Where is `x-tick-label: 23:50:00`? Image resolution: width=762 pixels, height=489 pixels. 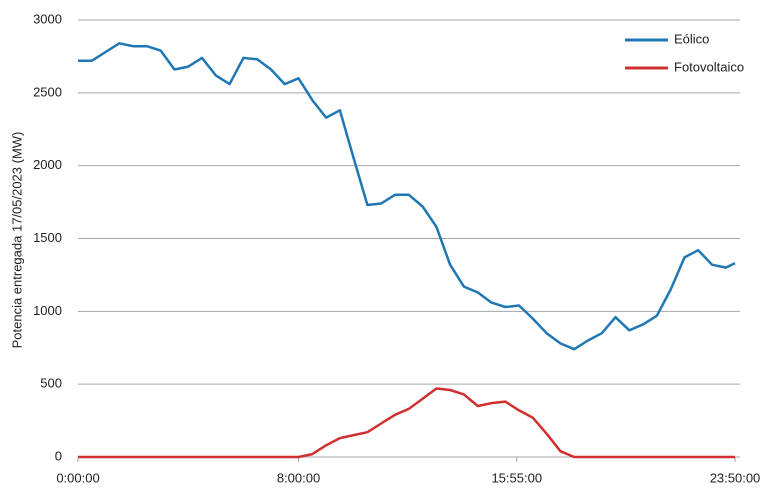 x-tick-label: 23:50:00 is located at coordinates (735, 477).